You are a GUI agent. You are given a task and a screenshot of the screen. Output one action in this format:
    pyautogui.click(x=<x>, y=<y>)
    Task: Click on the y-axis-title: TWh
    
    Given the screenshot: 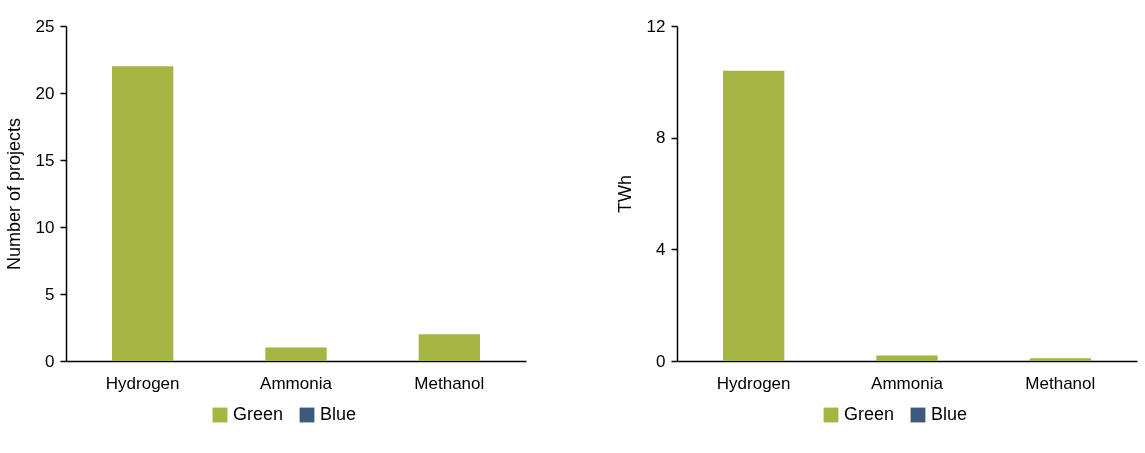 What is the action you would take?
    pyautogui.click(x=624, y=194)
    